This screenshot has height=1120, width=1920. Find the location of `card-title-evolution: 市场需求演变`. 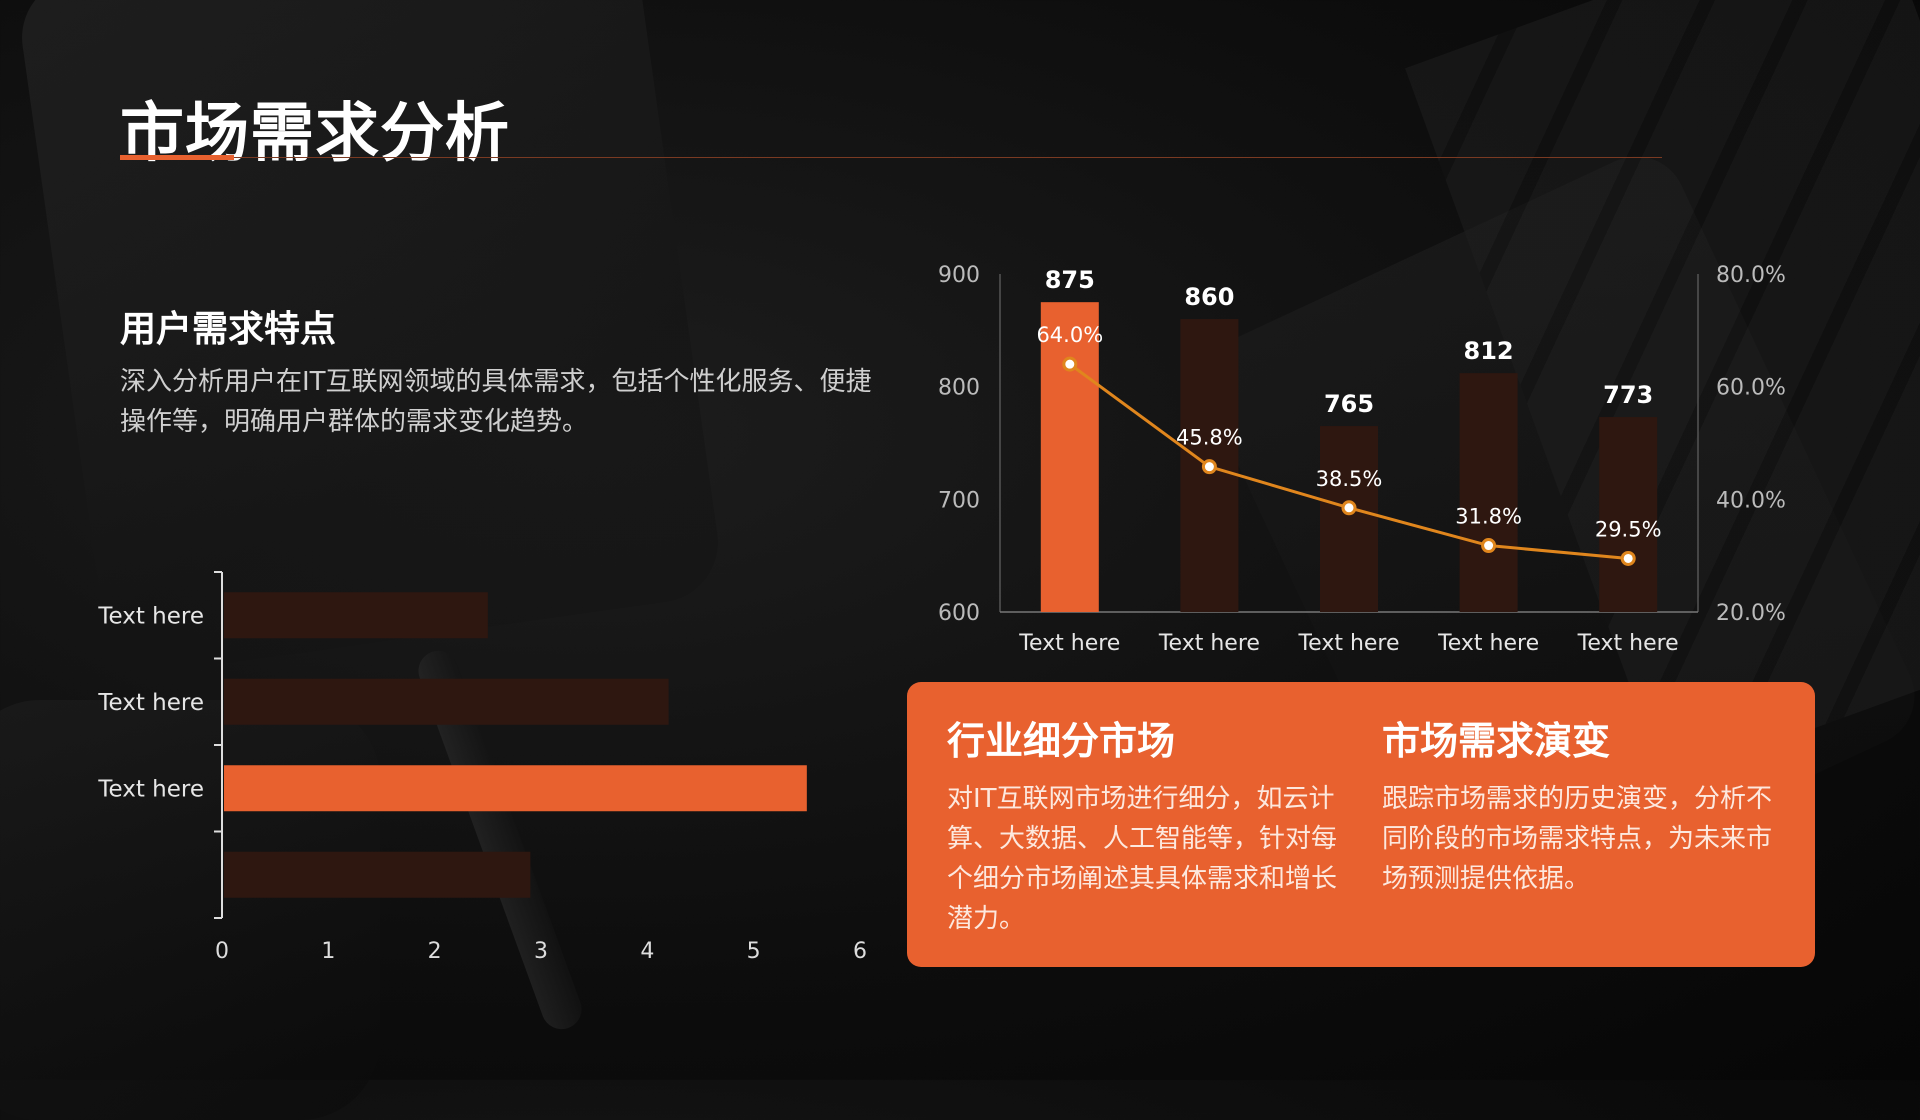

card-title-evolution: 市场需求演变 is located at coordinates (1496, 741).